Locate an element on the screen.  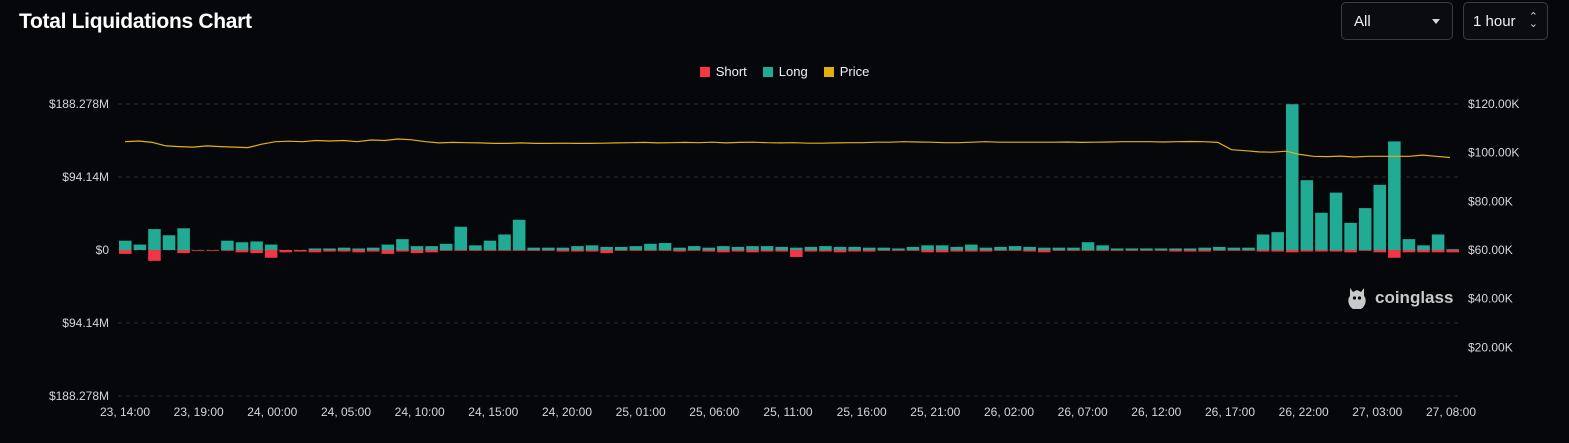
y-left-tick-label: $188.278M is located at coordinates (79, 104).